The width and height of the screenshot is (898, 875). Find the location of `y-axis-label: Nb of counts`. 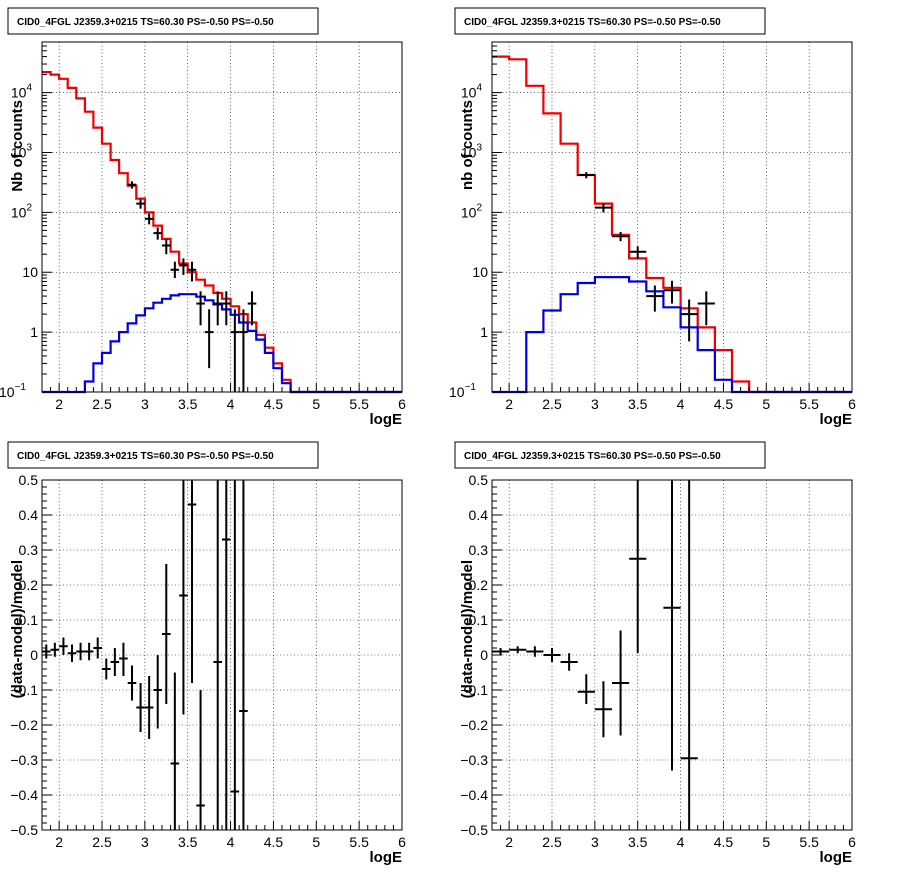

y-axis-label: Nb of counts is located at coordinates (17, 146).